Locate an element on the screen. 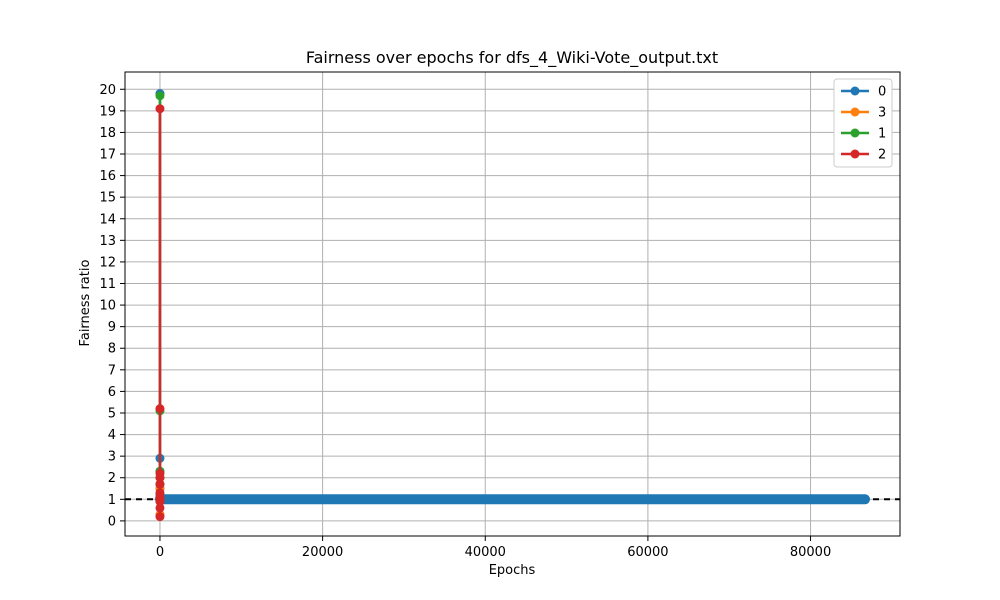  y-tick-label-20: 20 is located at coordinates (107, 90).